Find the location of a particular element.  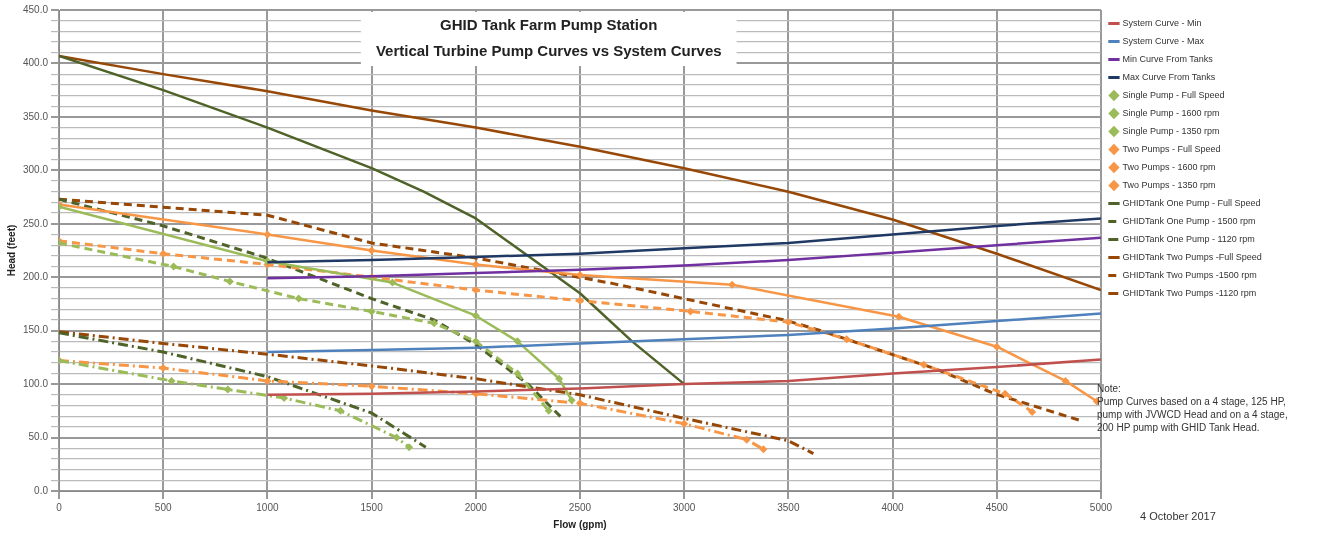

y-tick-label: 0.0 is located at coordinates (41, 490).